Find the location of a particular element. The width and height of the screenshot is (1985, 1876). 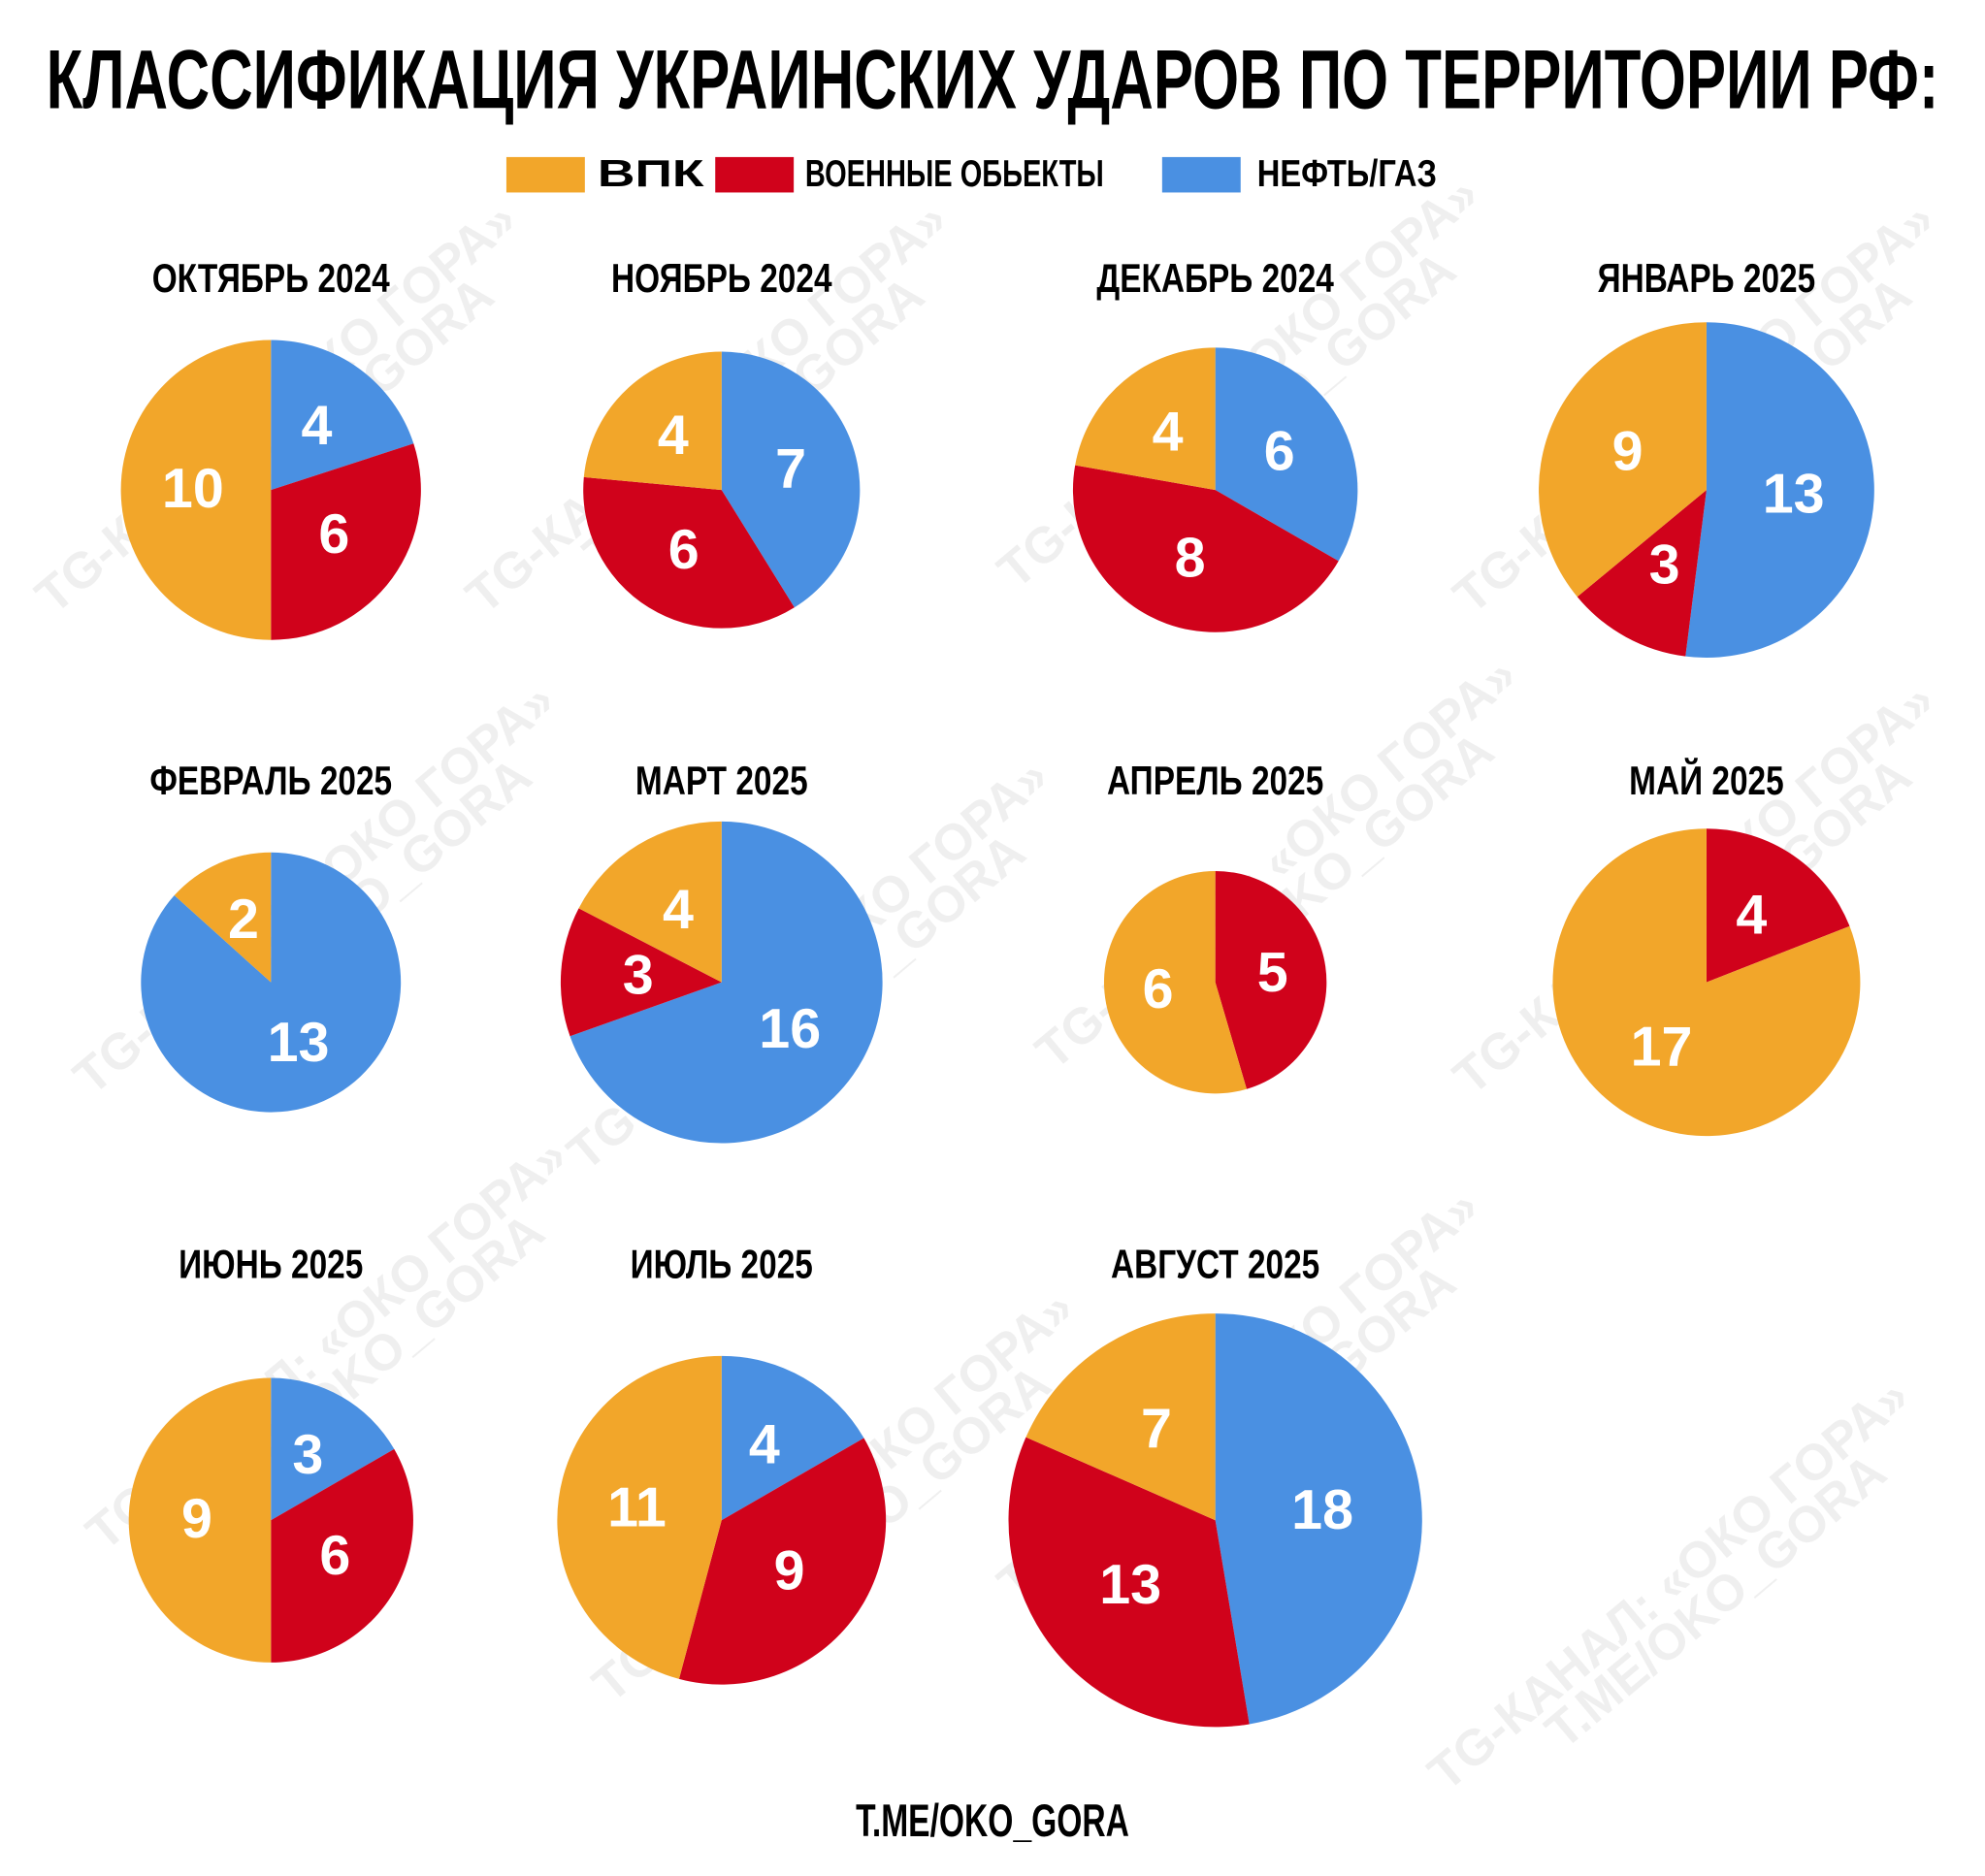

pie-chart: ДЕКАБРЬ 2024 68 4 is located at coordinates (1215, 443).